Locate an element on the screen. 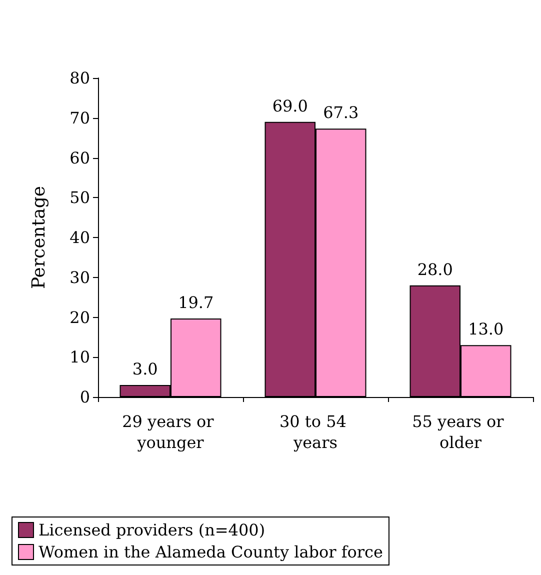 The height and width of the screenshot is (575, 541). data-label: 69.0 is located at coordinates (290, 106).